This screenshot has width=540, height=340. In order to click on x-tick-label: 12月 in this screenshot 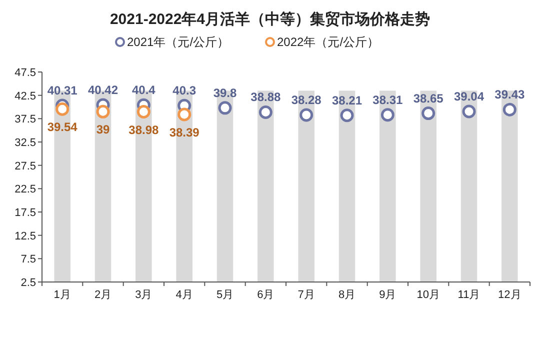, I will do `click(510, 295)`.